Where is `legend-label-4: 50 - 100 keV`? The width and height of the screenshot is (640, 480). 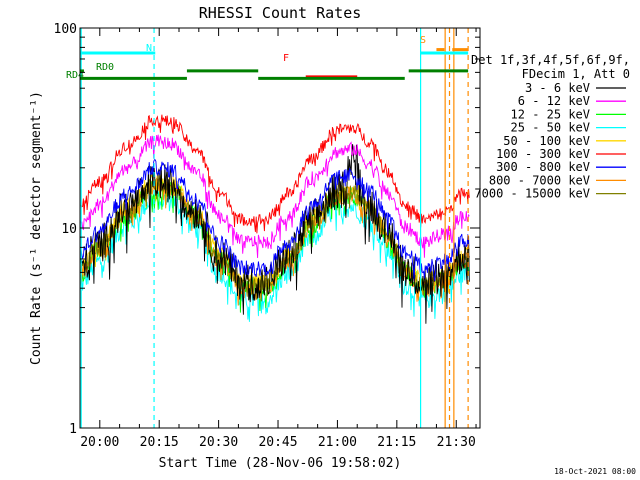 legend-label-4: 50 - 100 keV is located at coordinates (546, 141).